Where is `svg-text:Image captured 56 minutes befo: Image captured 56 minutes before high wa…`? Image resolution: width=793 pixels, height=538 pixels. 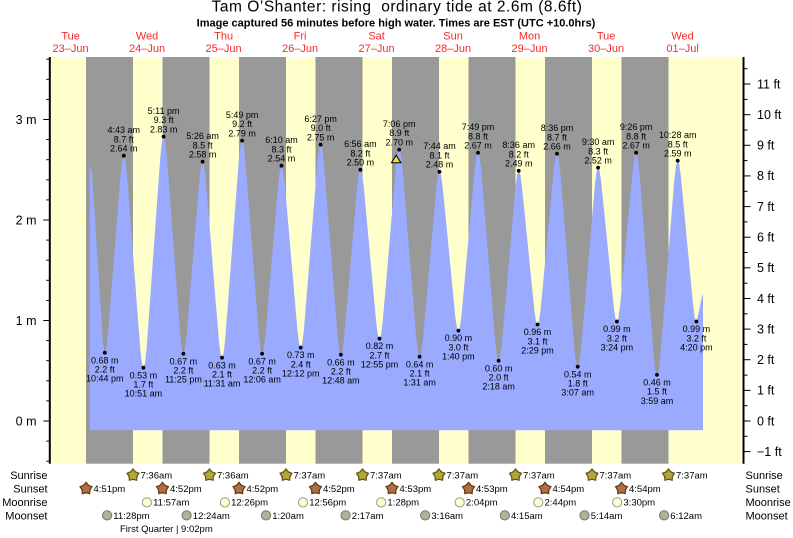 svg-text:Image captured 56 minutes befo: Image captured 56 minutes before high wa… is located at coordinates (396, 23).